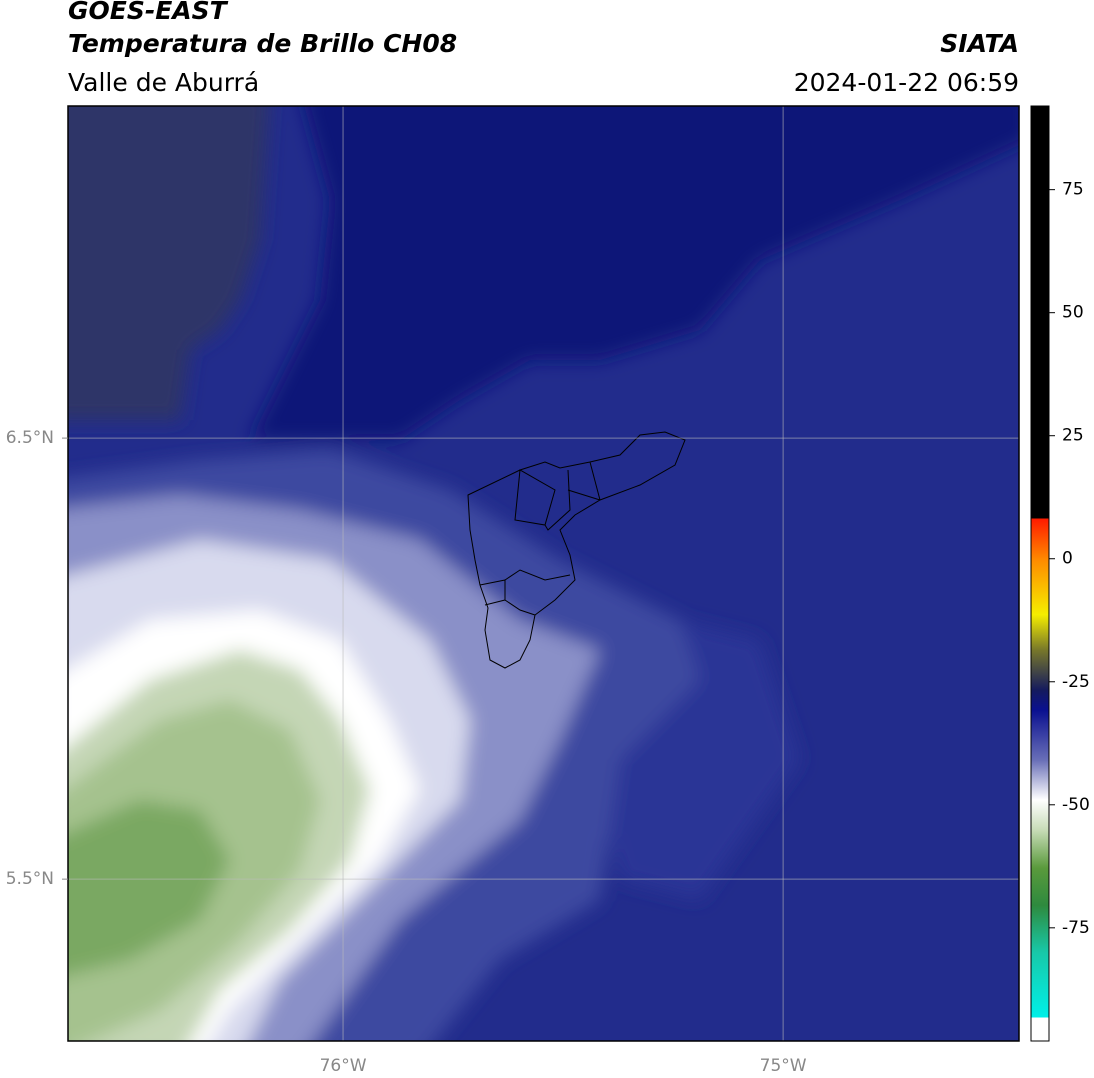 This screenshot has height=1078, width=1094. What do you see at coordinates (1076, 805) in the screenshot?
I see `colorbar-tick-label: -50` at bounding box center [1076, 805].